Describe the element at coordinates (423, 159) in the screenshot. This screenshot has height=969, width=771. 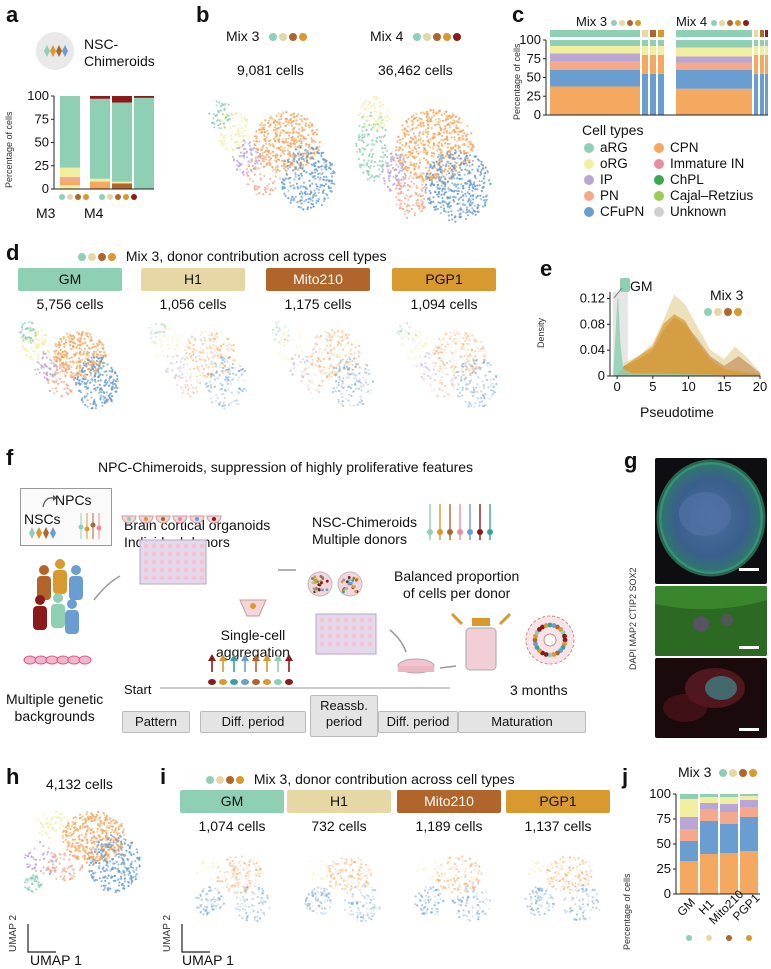
I see `b-mix4-umap` at that location.